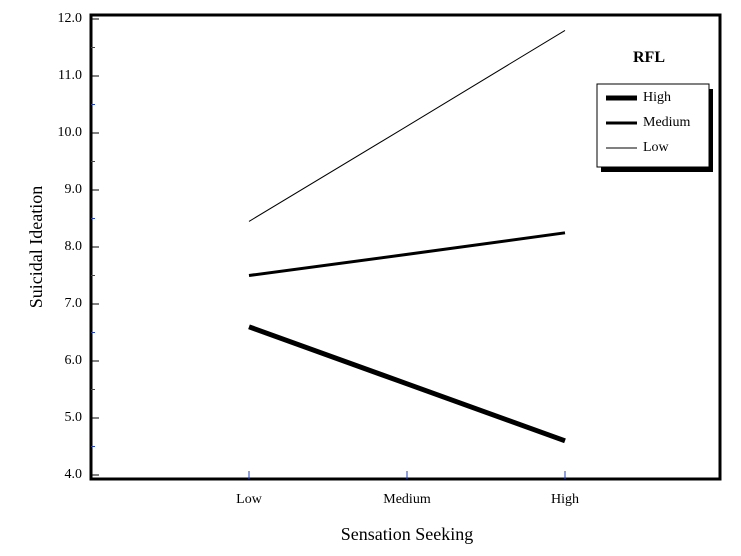 The width and height of the screenshot is (741, 556). What do you see at coordinates (74, 303) in the screenshot?
I see `y-tick-label: 7.0` at bounding box center [74, 303].